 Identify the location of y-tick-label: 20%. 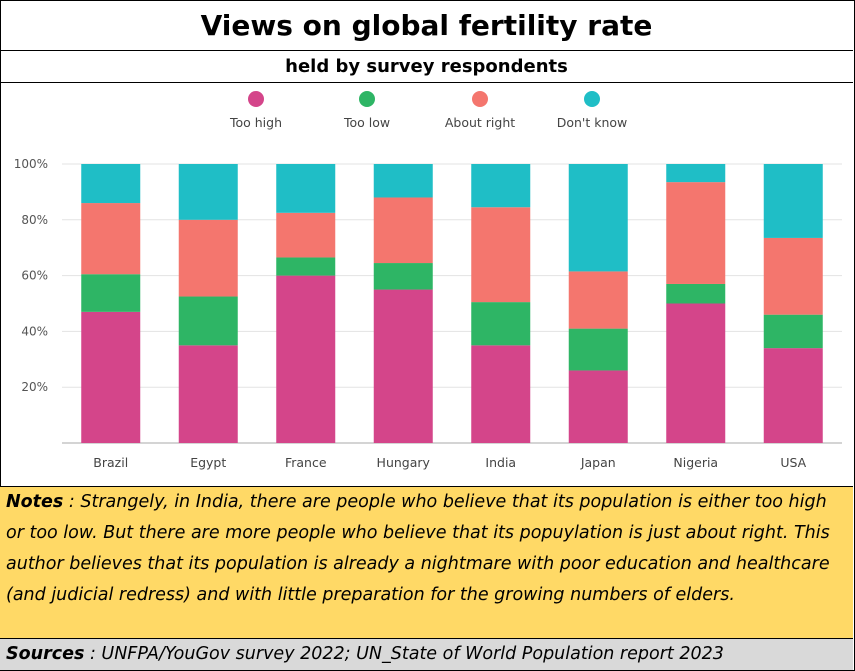
(34, 387).